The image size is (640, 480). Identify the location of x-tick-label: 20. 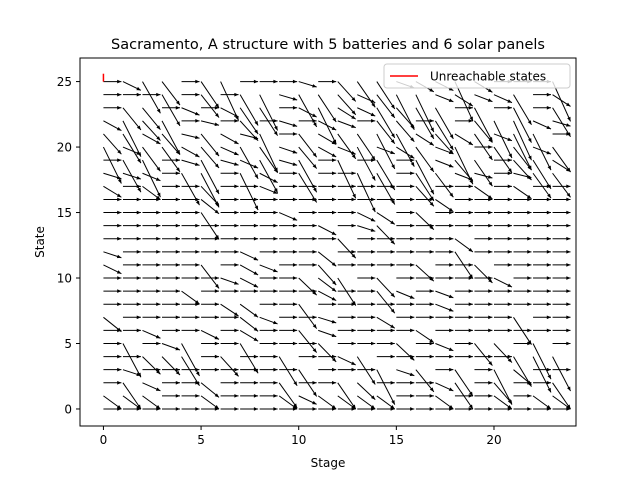
(493, 440).